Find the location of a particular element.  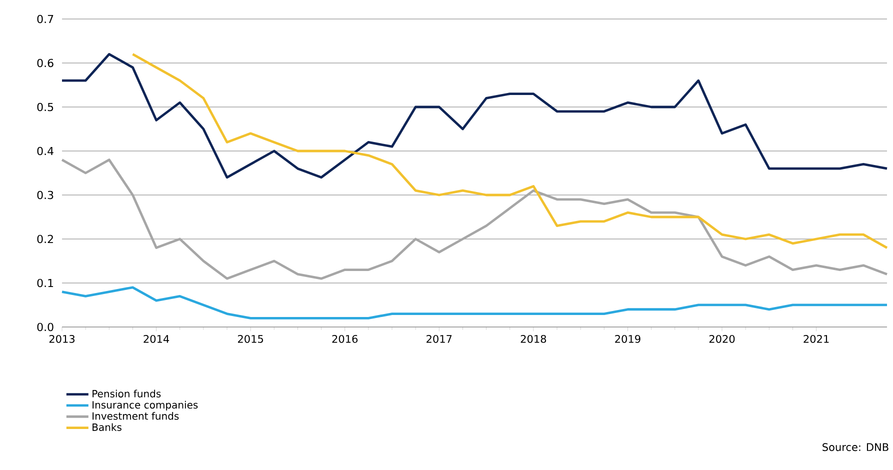

y-tick-label: 0.6 is located at coordinates (45, 63).